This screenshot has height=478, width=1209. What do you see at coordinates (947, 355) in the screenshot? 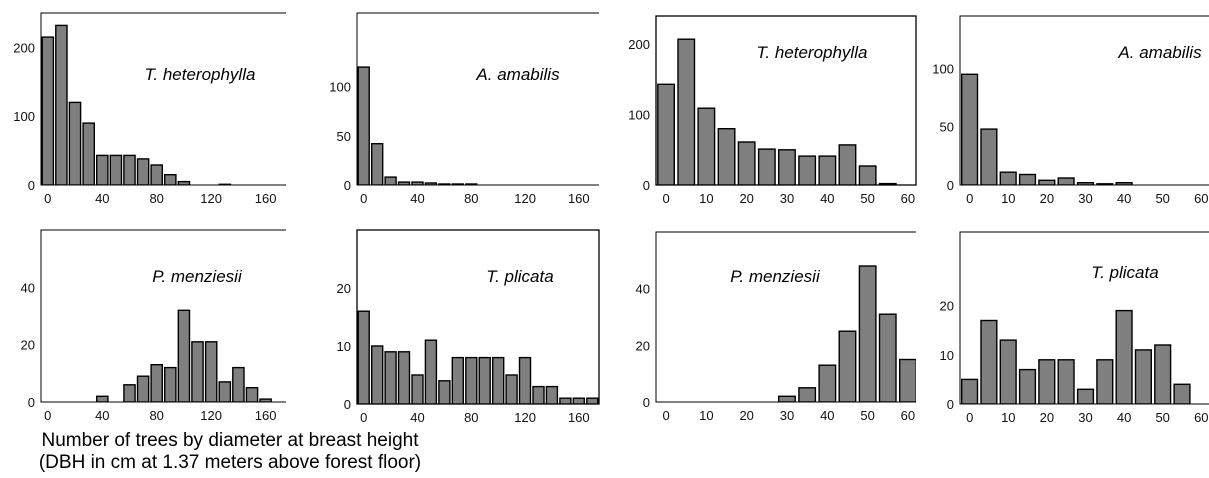
I see `y-tick-label: 10` at bounding box center [947, 355].